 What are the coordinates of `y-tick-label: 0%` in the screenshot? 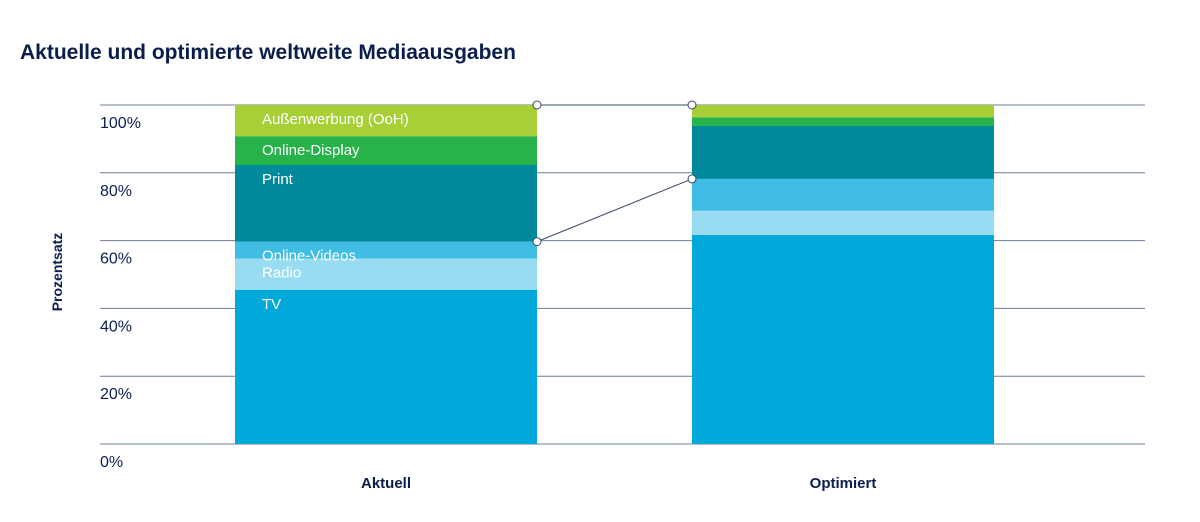 It's located at (111, 462).